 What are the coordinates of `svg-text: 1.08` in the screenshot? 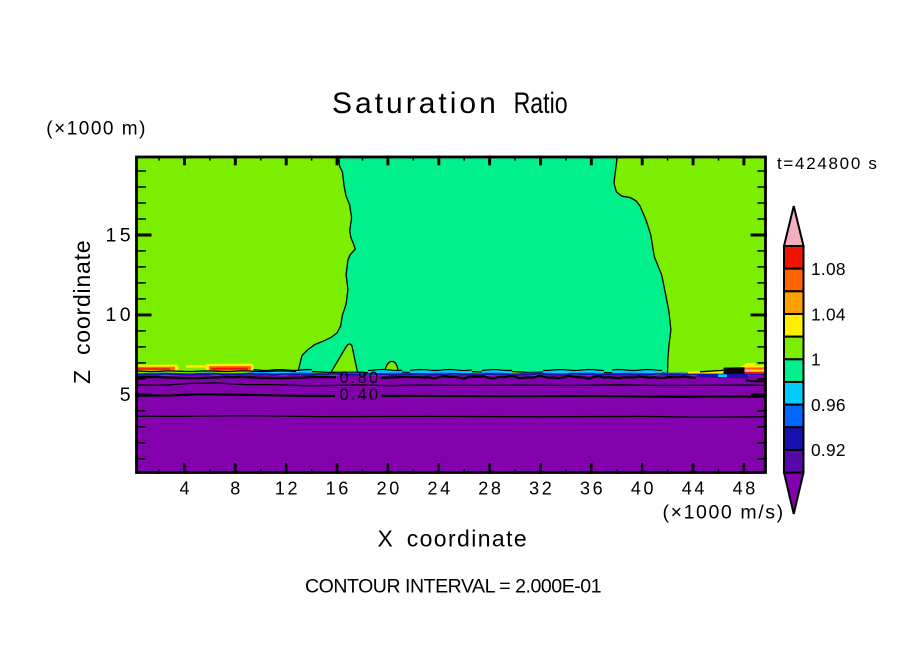 It's located at (828, 269).